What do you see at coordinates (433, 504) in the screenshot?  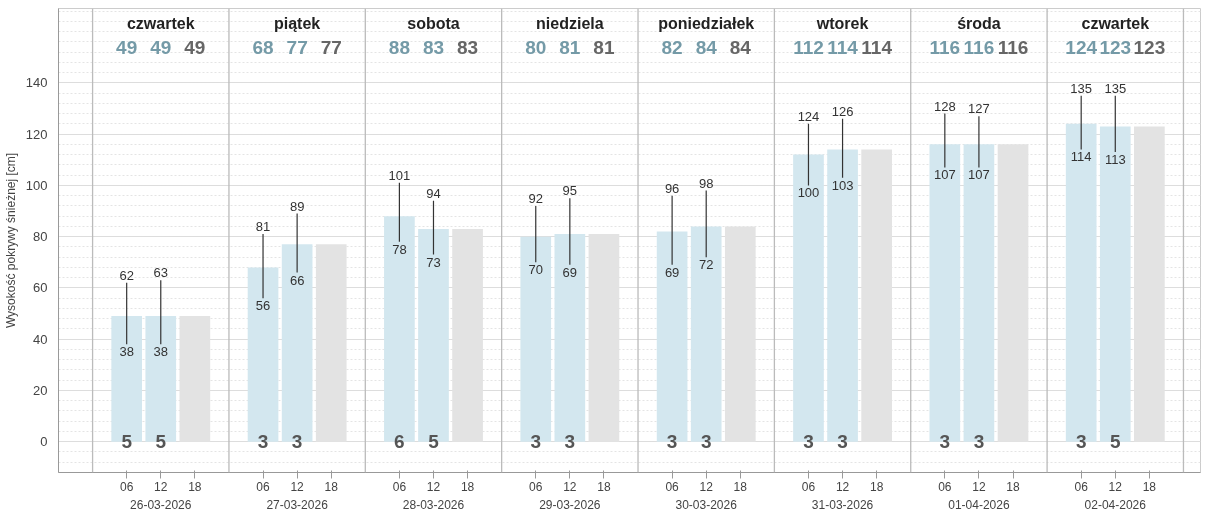 I see `text: 28-03-2026` at bounding box center [433, 504].